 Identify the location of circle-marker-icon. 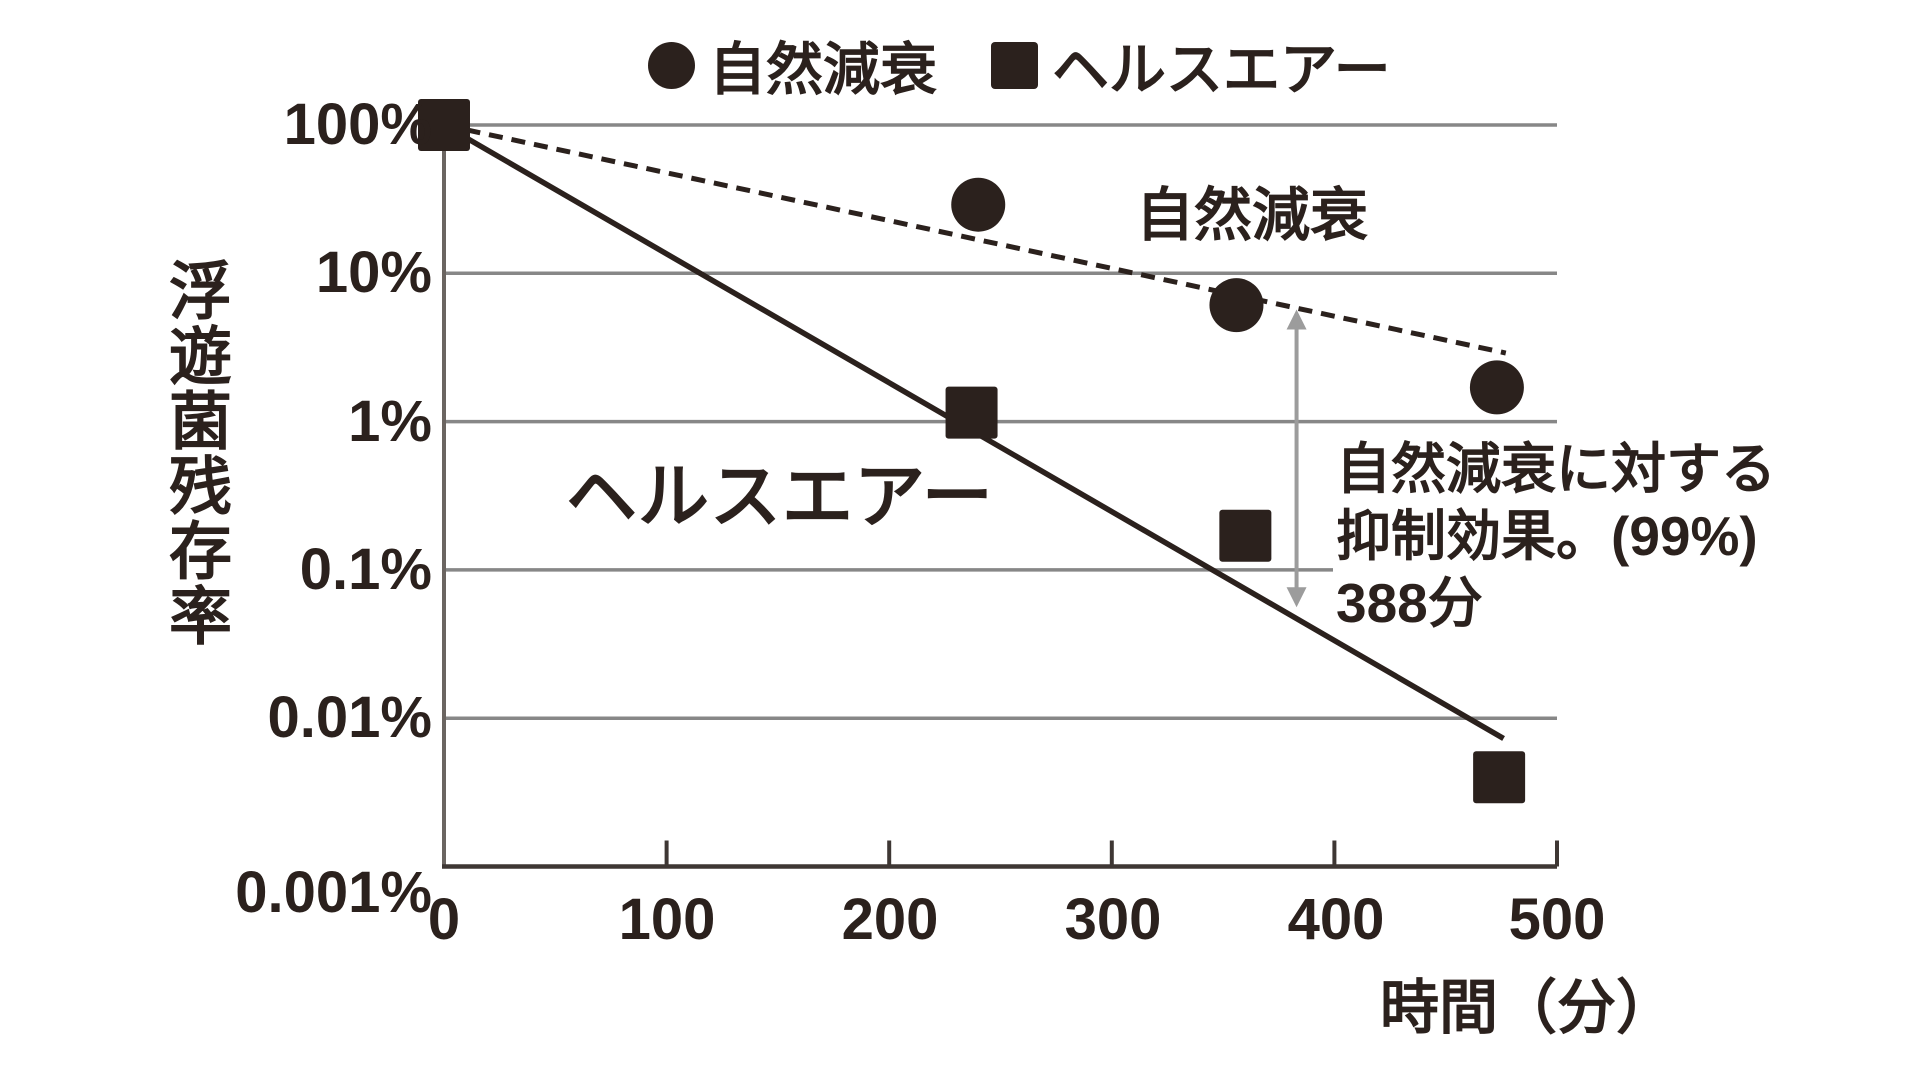
(671, 65).